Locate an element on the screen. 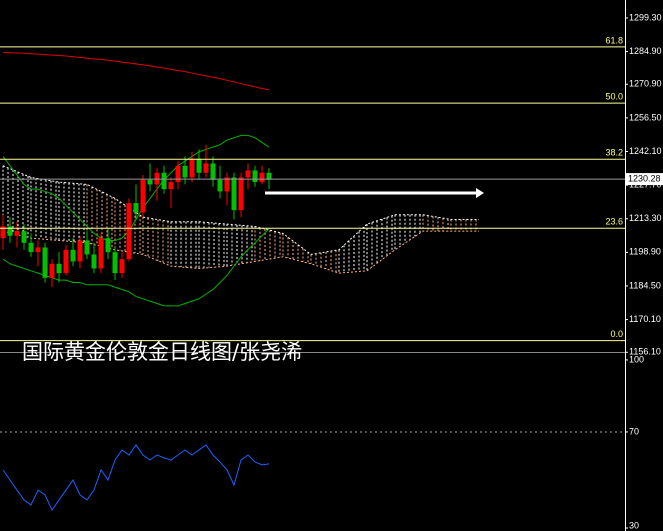  current-price-box is located at coordinates (644, 179).